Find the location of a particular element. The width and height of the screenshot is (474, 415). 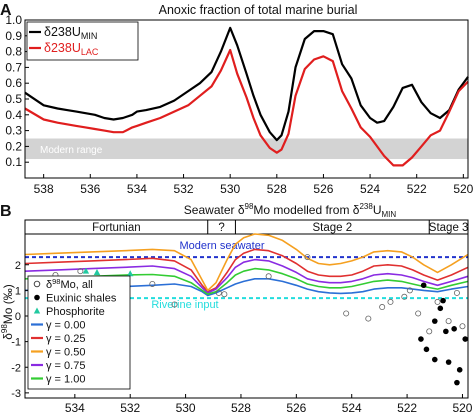

y-tick-label: 0.1 is located at coordinates (13, 162).